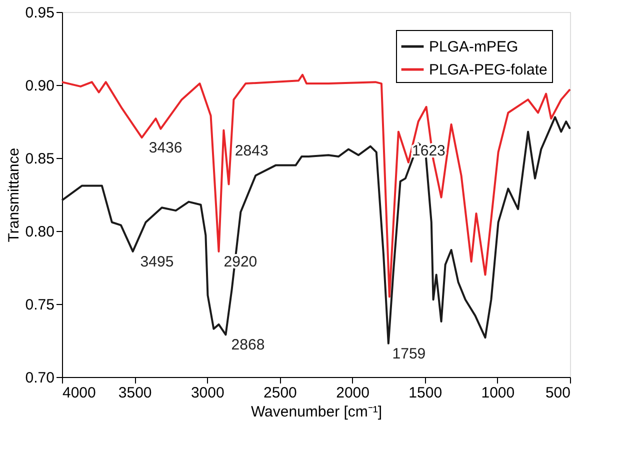 The image size is (642, 464). I want to click on y-tick-label: 0.70, so click(39, 378).